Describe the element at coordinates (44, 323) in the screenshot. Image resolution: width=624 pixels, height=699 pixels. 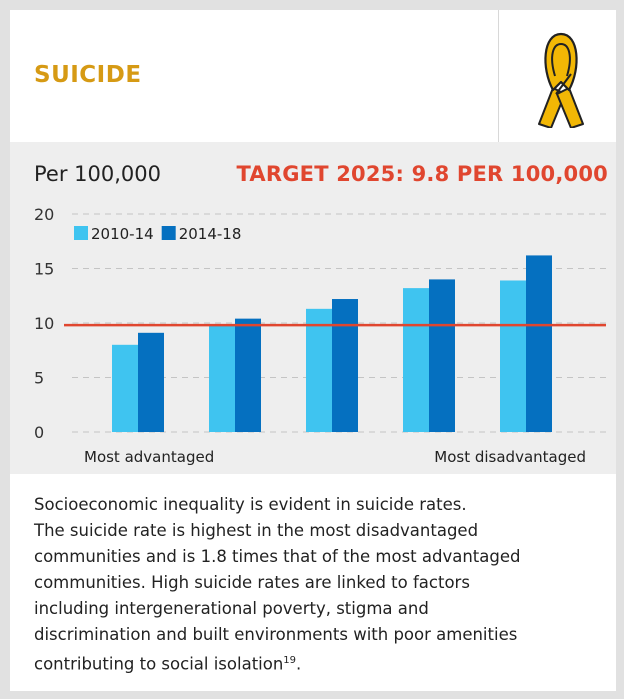
I see `y-tick-label: 10` at that location.